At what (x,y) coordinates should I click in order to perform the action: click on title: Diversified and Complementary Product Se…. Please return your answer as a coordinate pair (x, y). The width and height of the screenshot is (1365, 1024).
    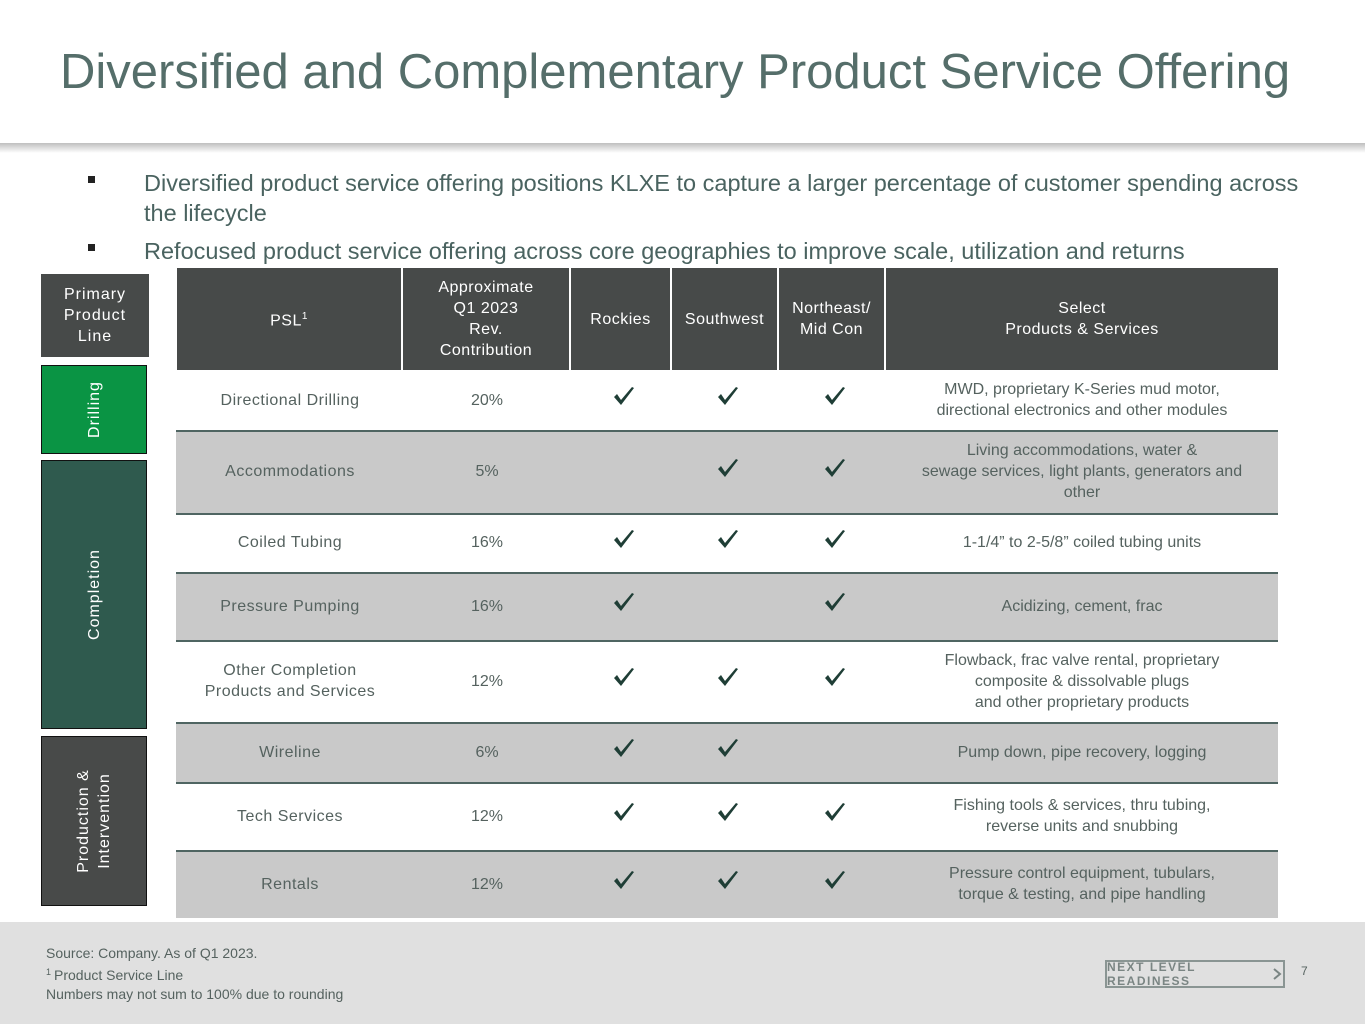
    Looking at the image, I should click on (675, 72).